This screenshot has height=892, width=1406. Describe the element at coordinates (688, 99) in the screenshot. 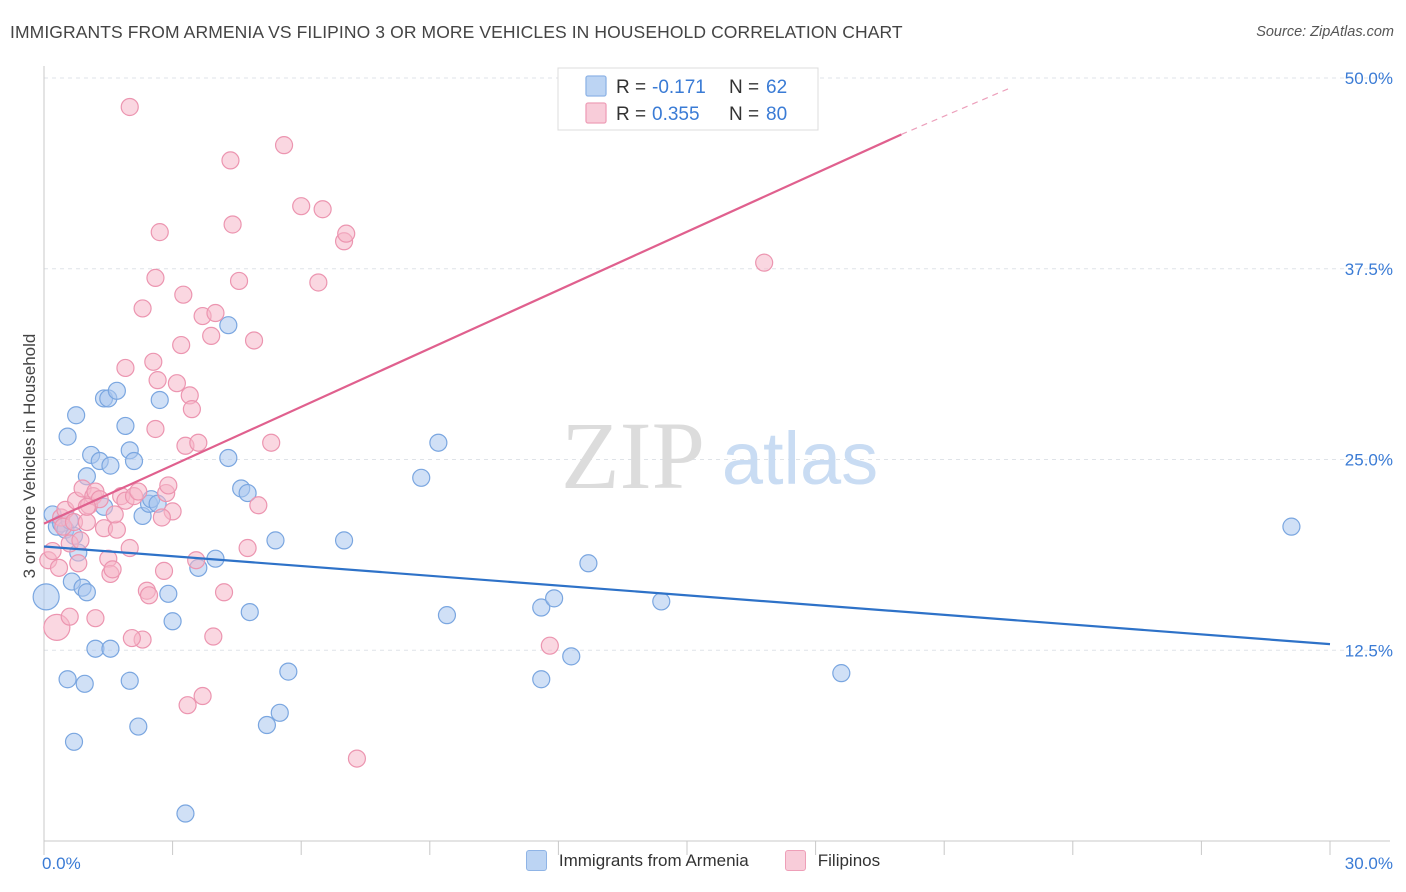

I see `legend: R = -0.171 N = 62 R = 0.355 N = 80` at that location.